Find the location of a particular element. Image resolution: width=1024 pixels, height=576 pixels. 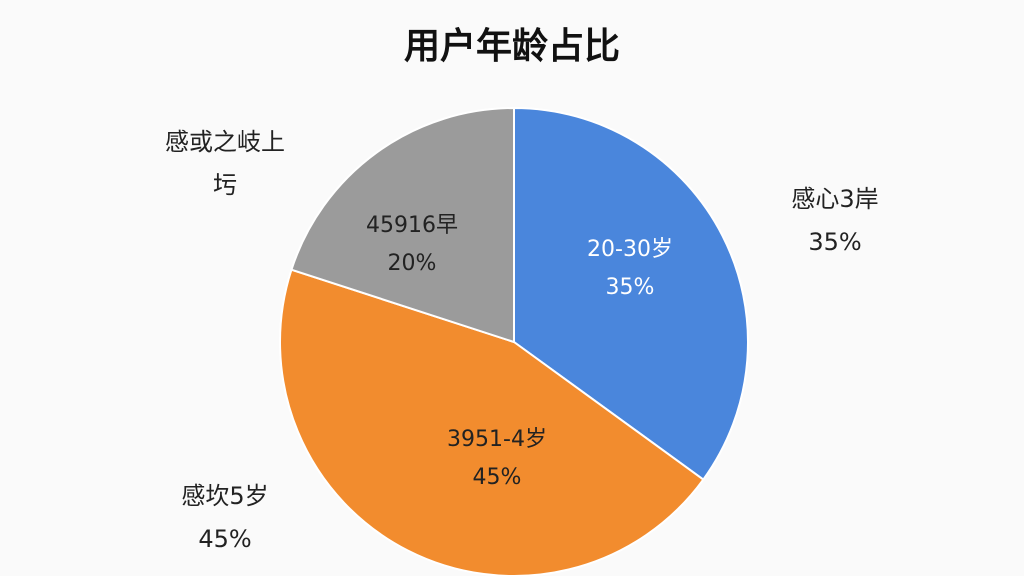

outer-label: 感心3岸 is located at coordinates (834, 199).